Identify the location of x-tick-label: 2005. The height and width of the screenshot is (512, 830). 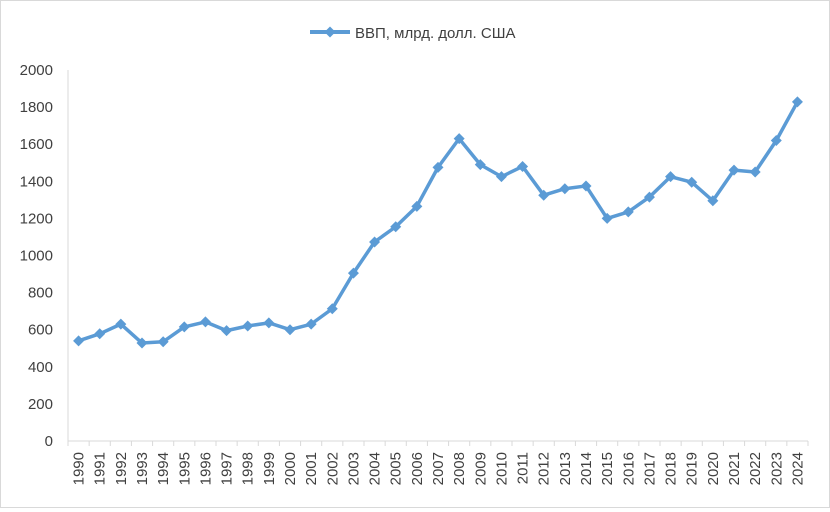
(396, 468).